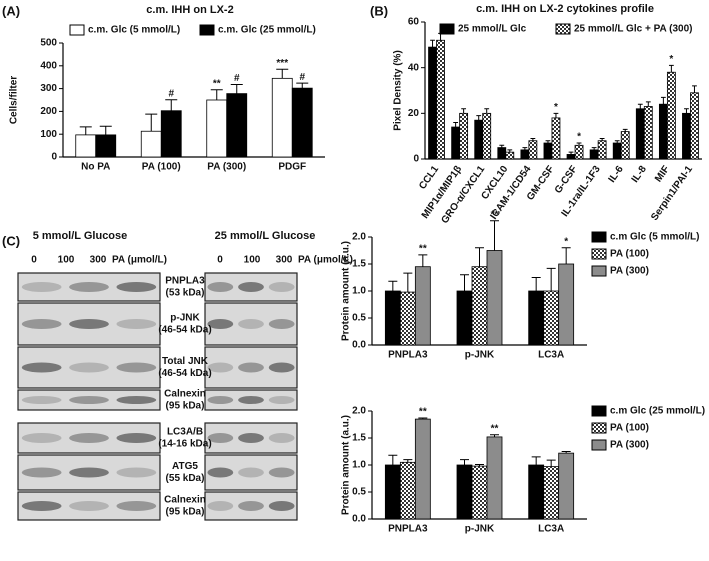 The image size is (709, 561). Describe the element at coordinates (414, 113) in the screenshot. I see `y-tick-label: 20` at that location.